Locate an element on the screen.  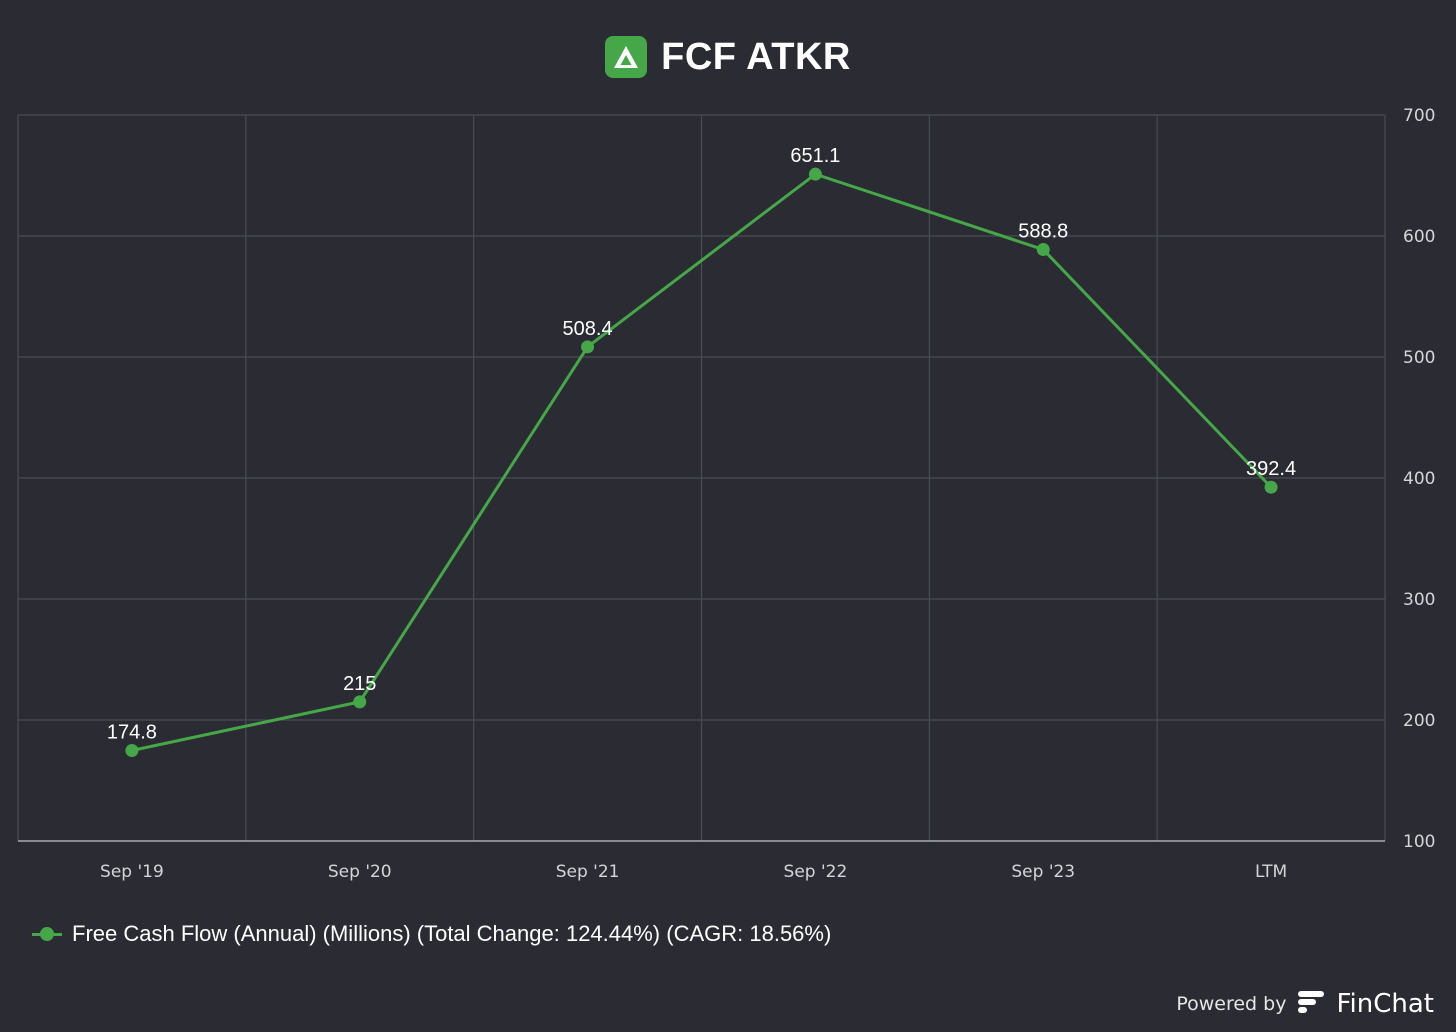
y-tick-label: 200 is located at coordinates (1419, 721).